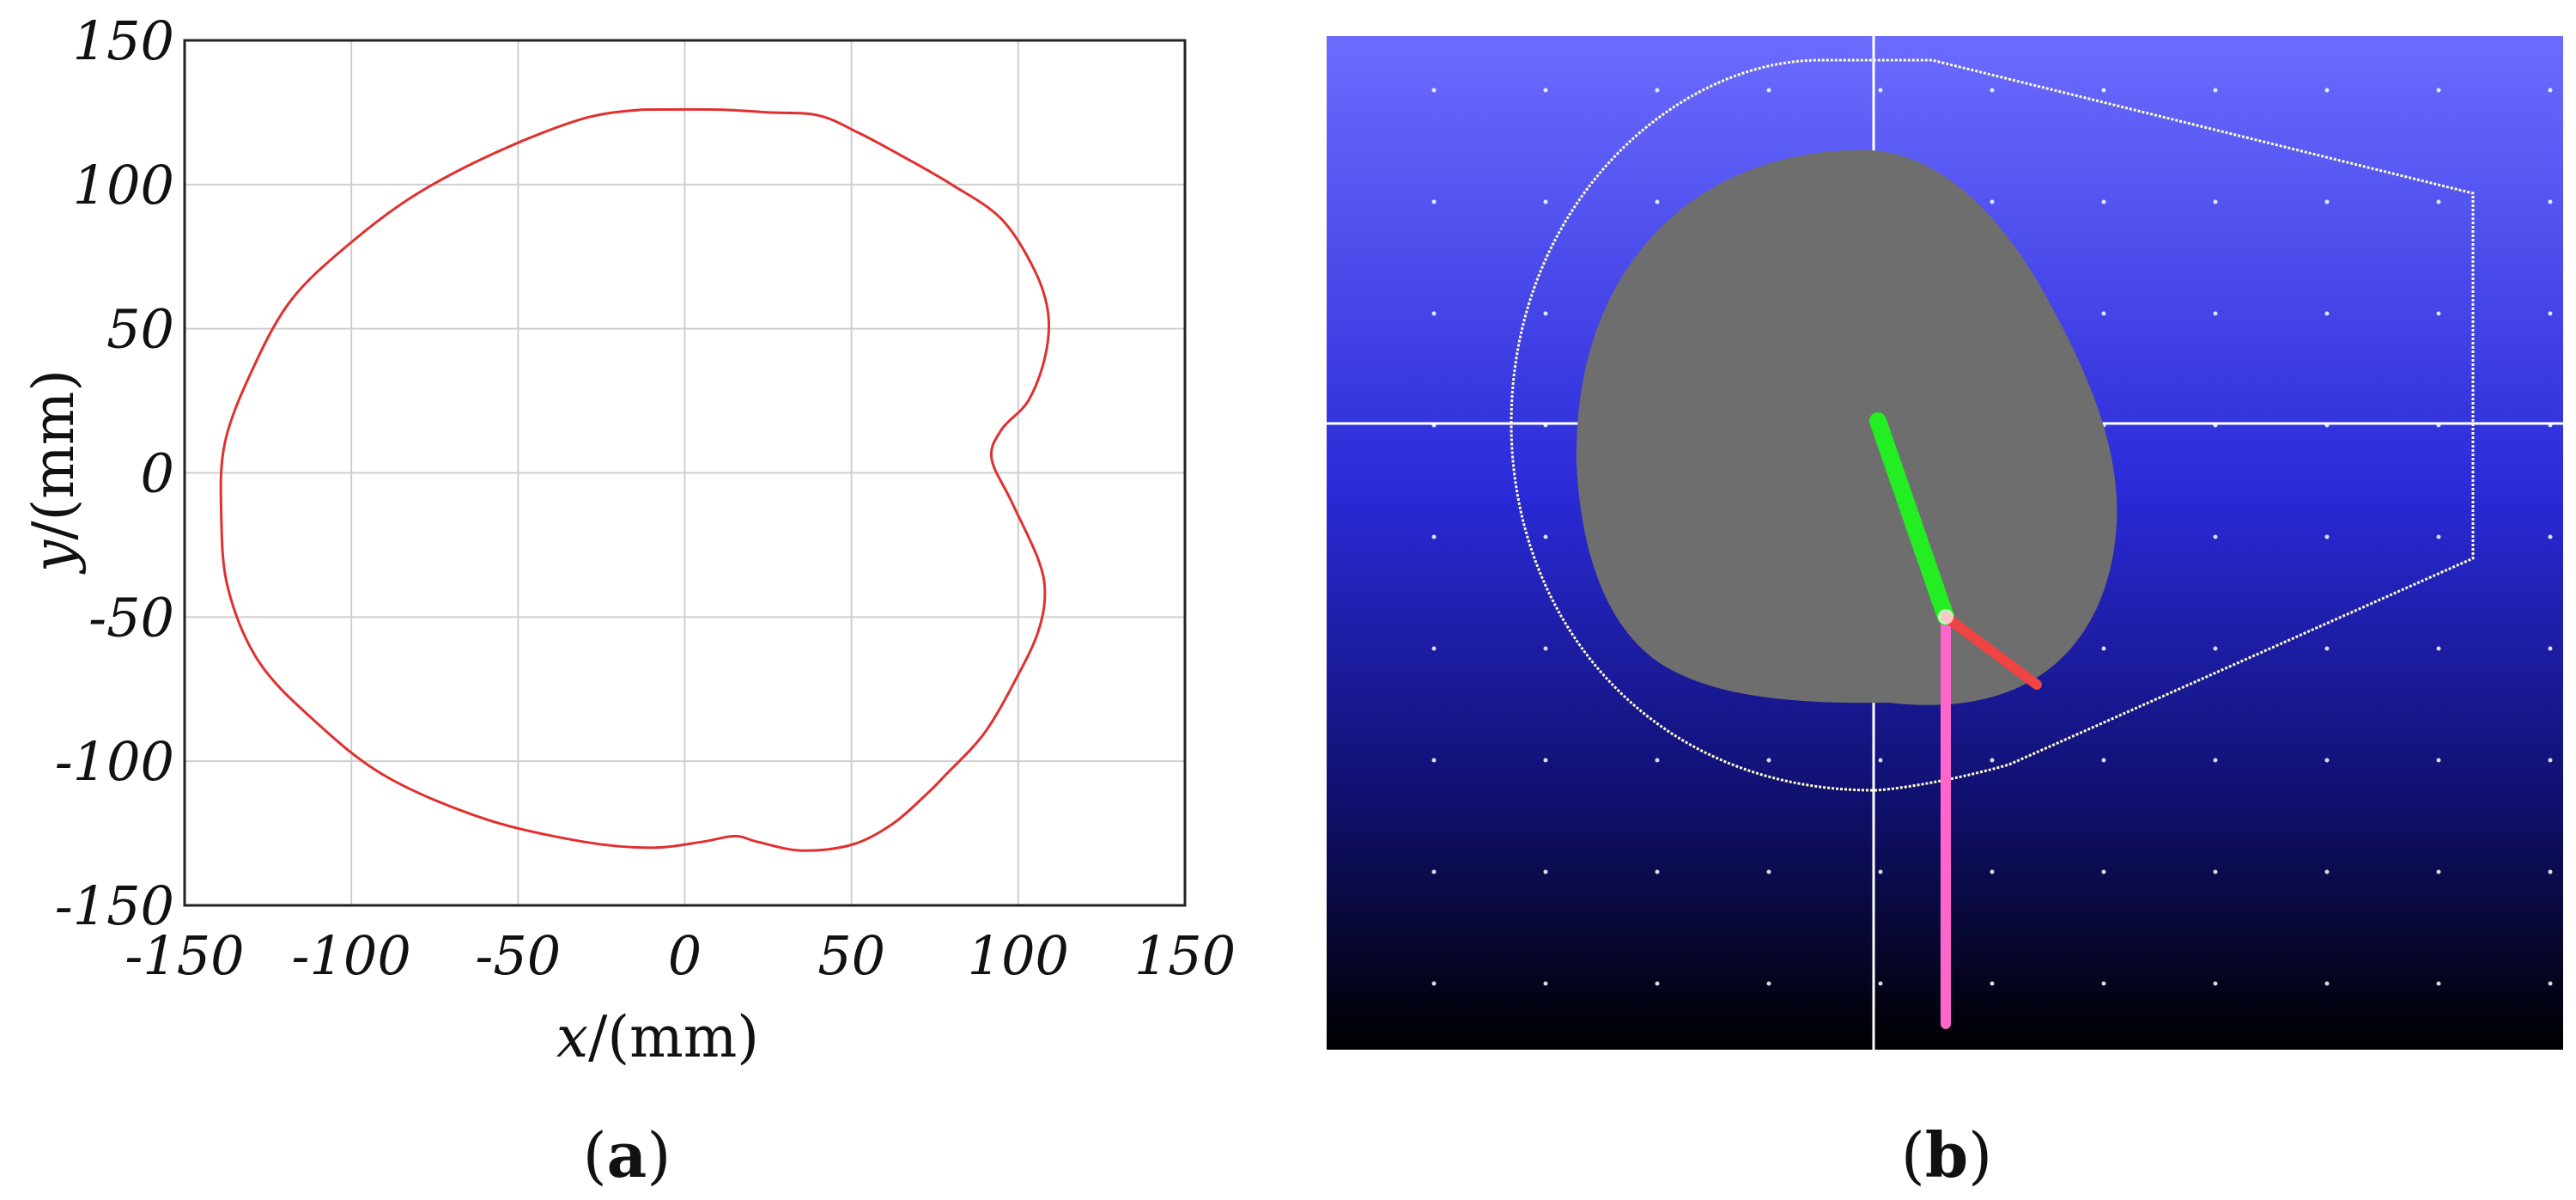 Image resolution: width=2576 pixels, height=1200 pixels. I want to click on x-tick-label: 0, so click(685, 955).